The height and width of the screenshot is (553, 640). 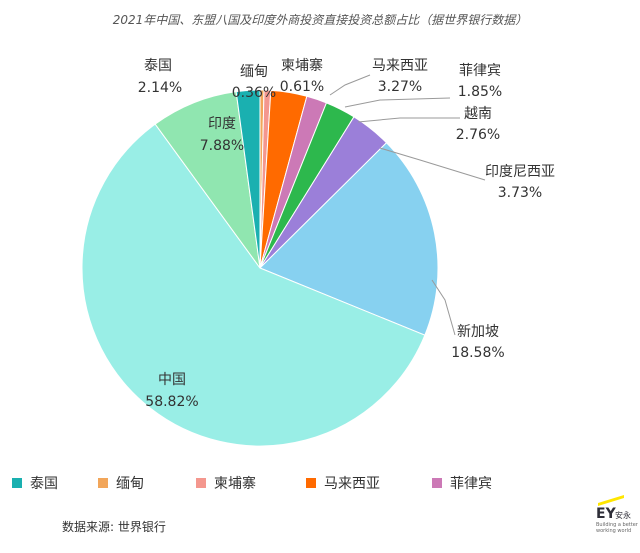 What do you see at coordinates (302, 65) in the screenshot?
I see `slice-name-label: 柬埔寨` at bounding box center [302, 65].